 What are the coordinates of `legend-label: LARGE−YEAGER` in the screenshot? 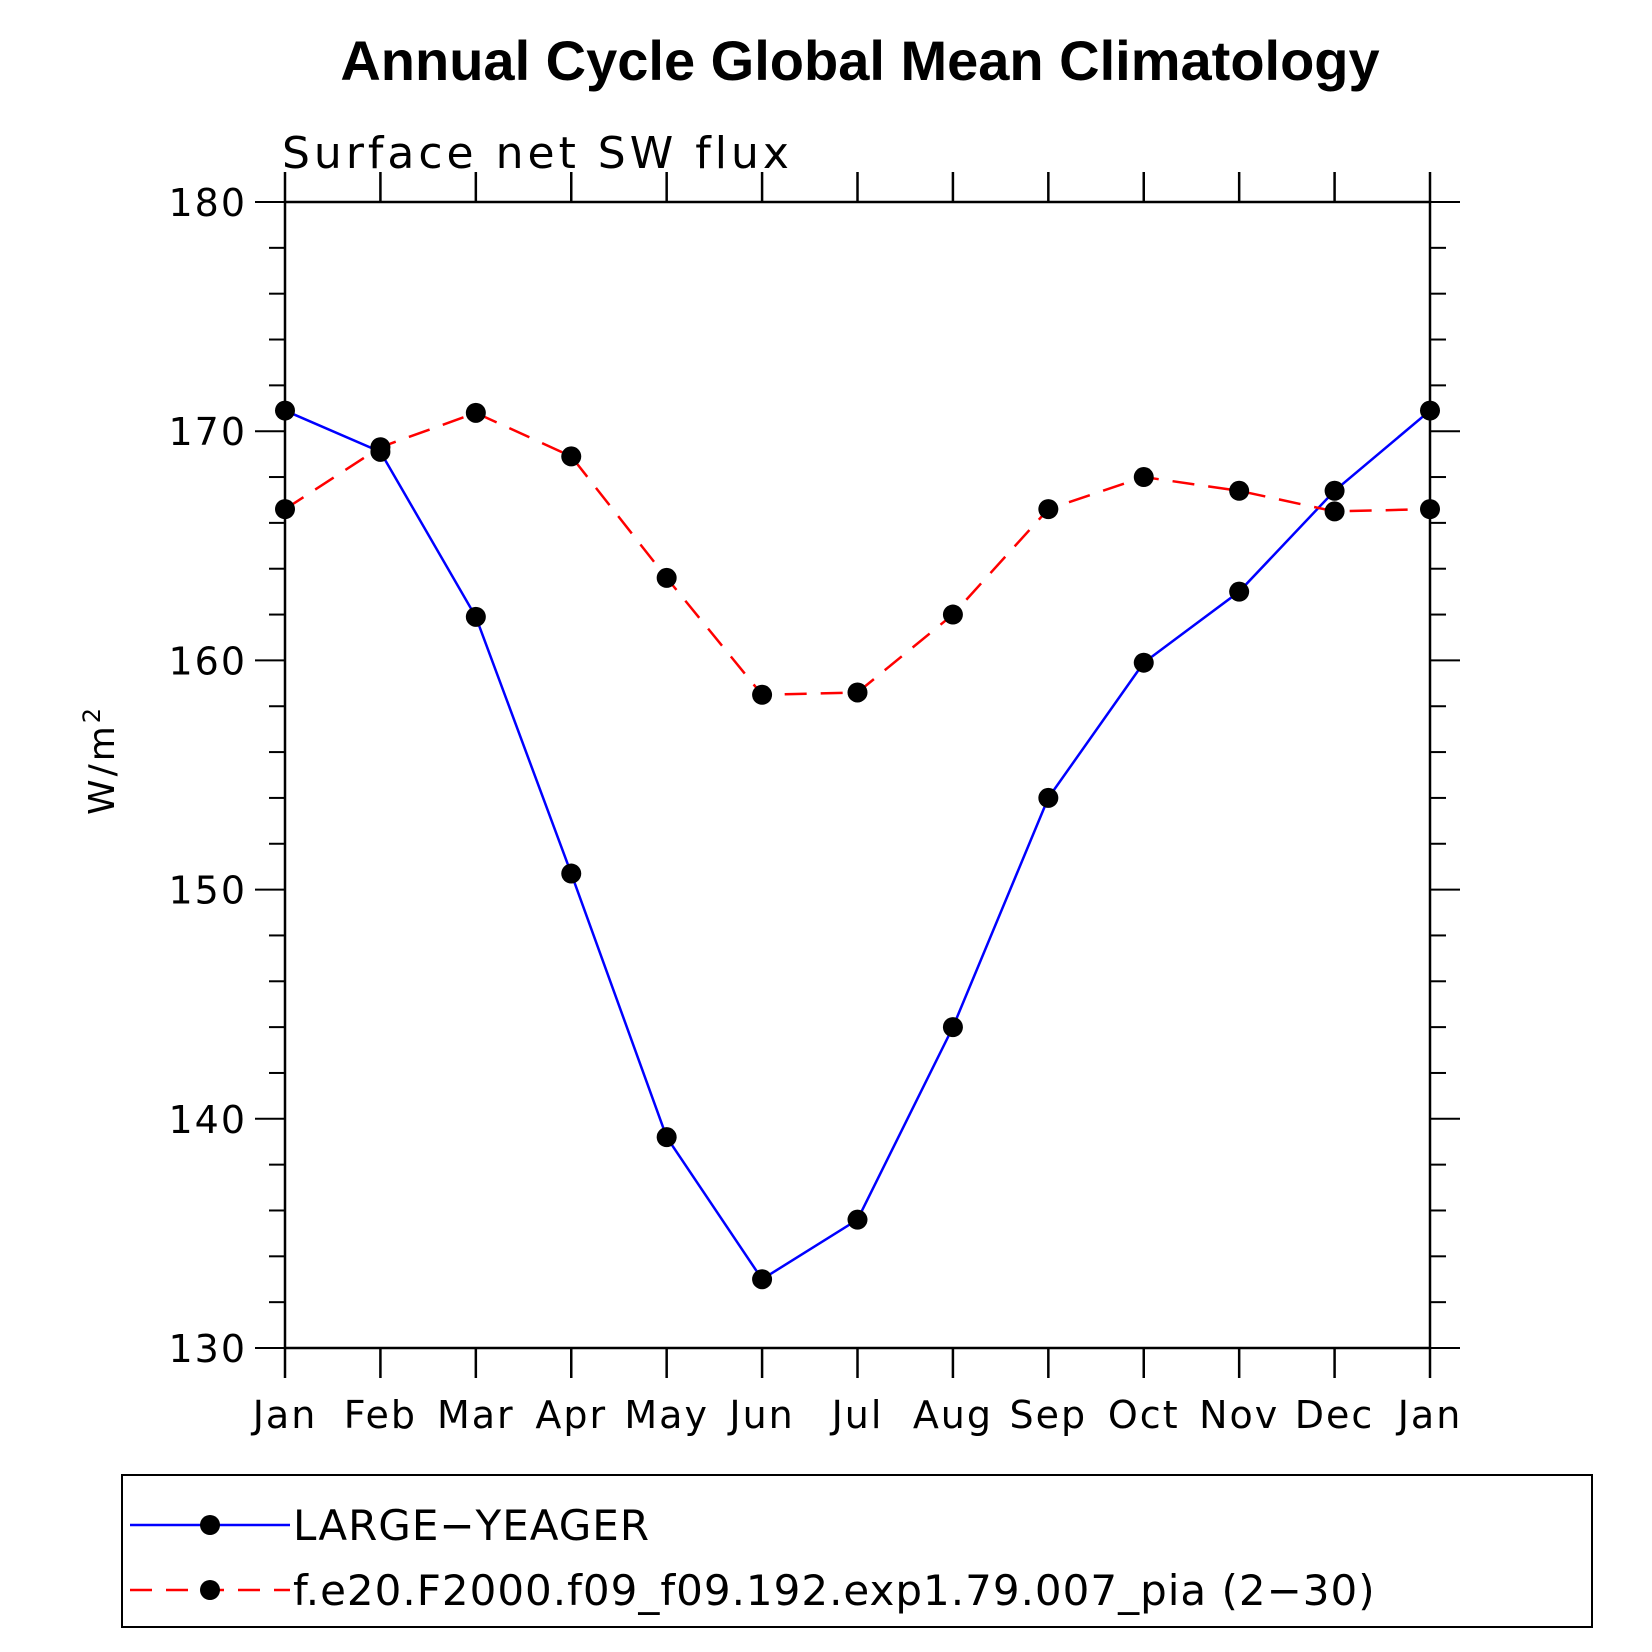 It's located at (471, 1525).